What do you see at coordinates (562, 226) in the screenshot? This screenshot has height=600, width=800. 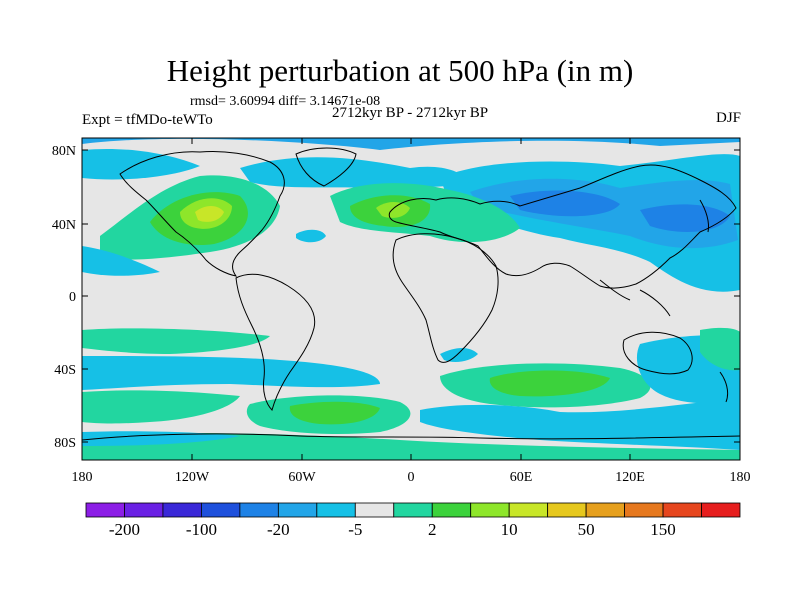 I see `coastline-eurasia` at bounding box center [562, 226].